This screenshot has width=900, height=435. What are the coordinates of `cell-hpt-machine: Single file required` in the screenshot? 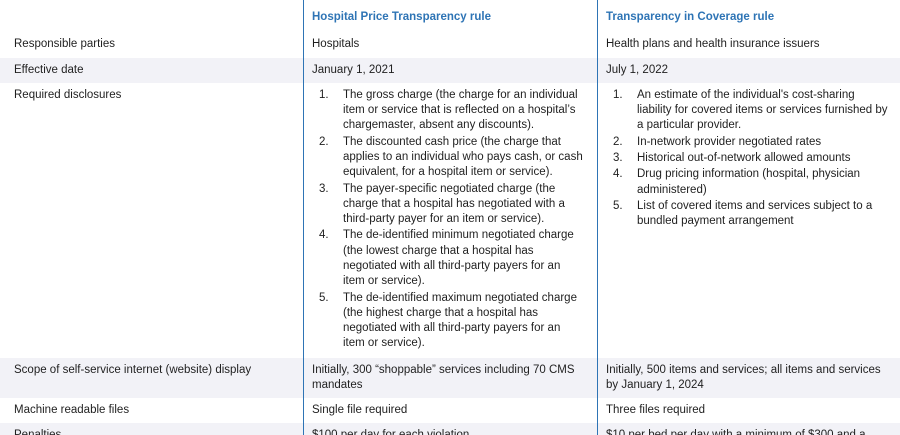 It's located at (450, 411).